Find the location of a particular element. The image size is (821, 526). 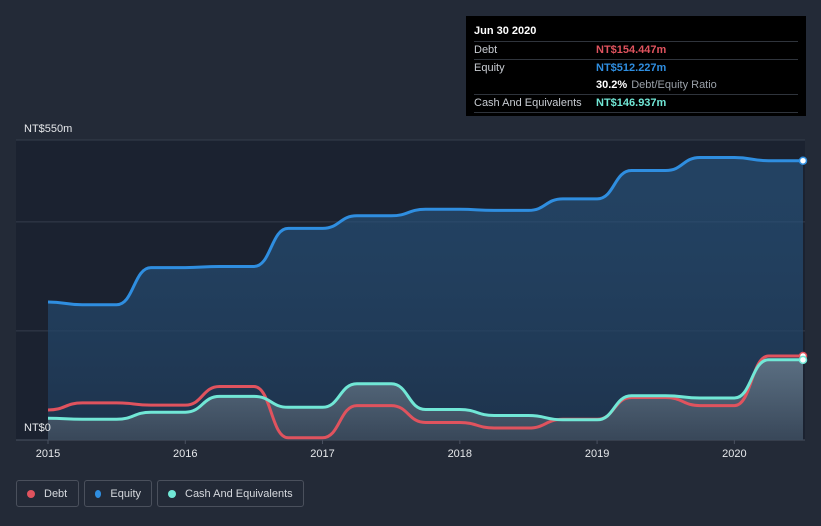

tooltip-ratio-value: 30.2% is located at coordinates (612, 85).